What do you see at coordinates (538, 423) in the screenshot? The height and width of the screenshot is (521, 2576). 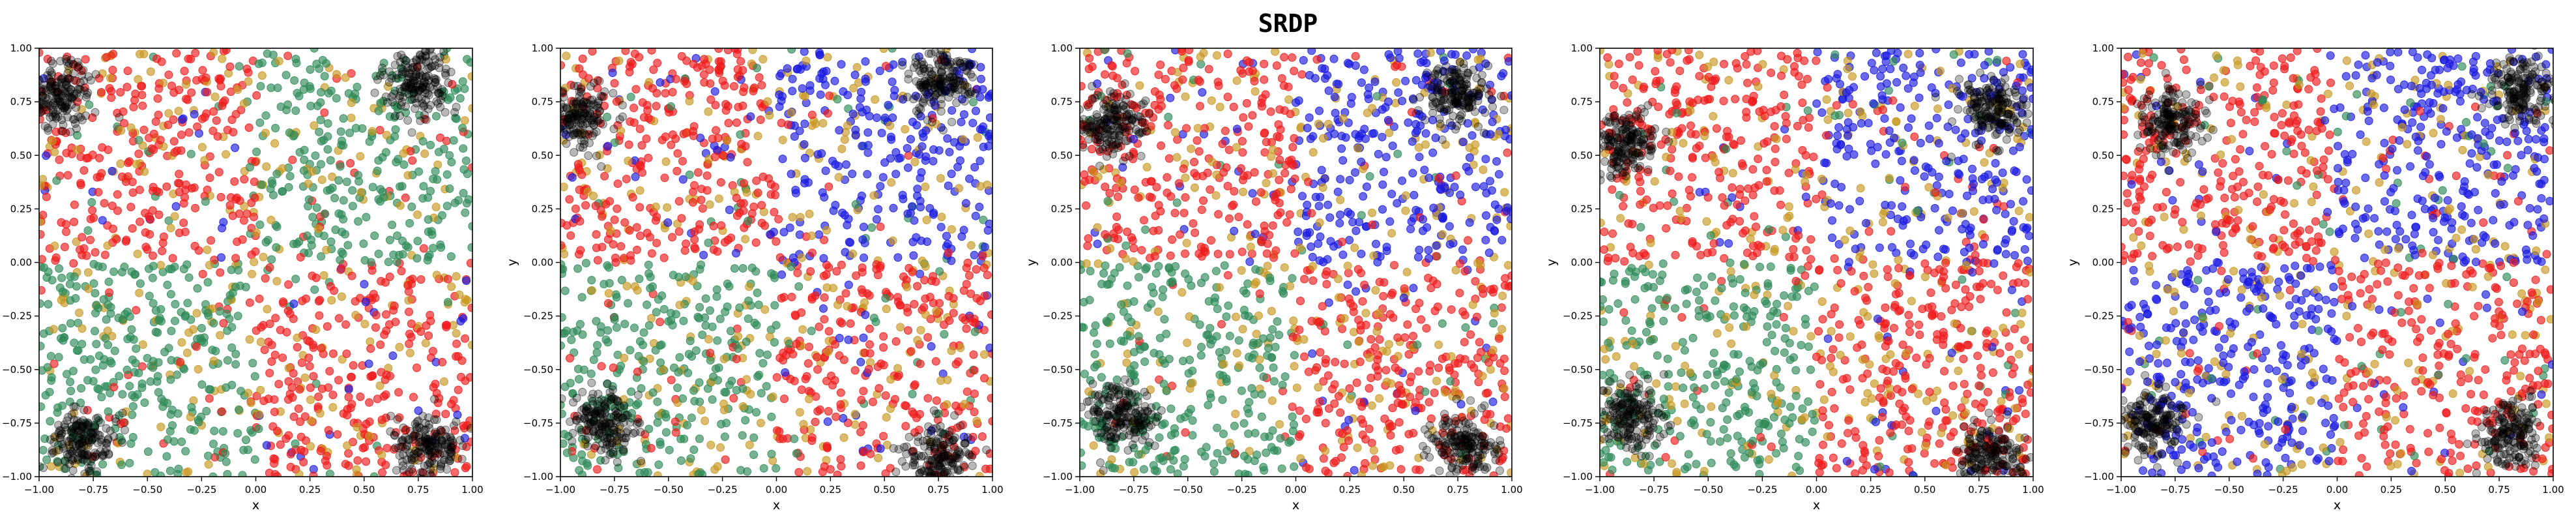 I see `y-tick-label: −0.75` at bounding box center [538, 423].